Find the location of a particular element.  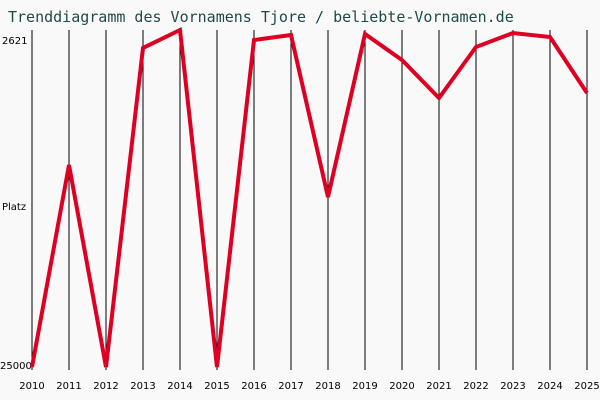

x-label-2023: 2023 is located at coordinates (513, 386).